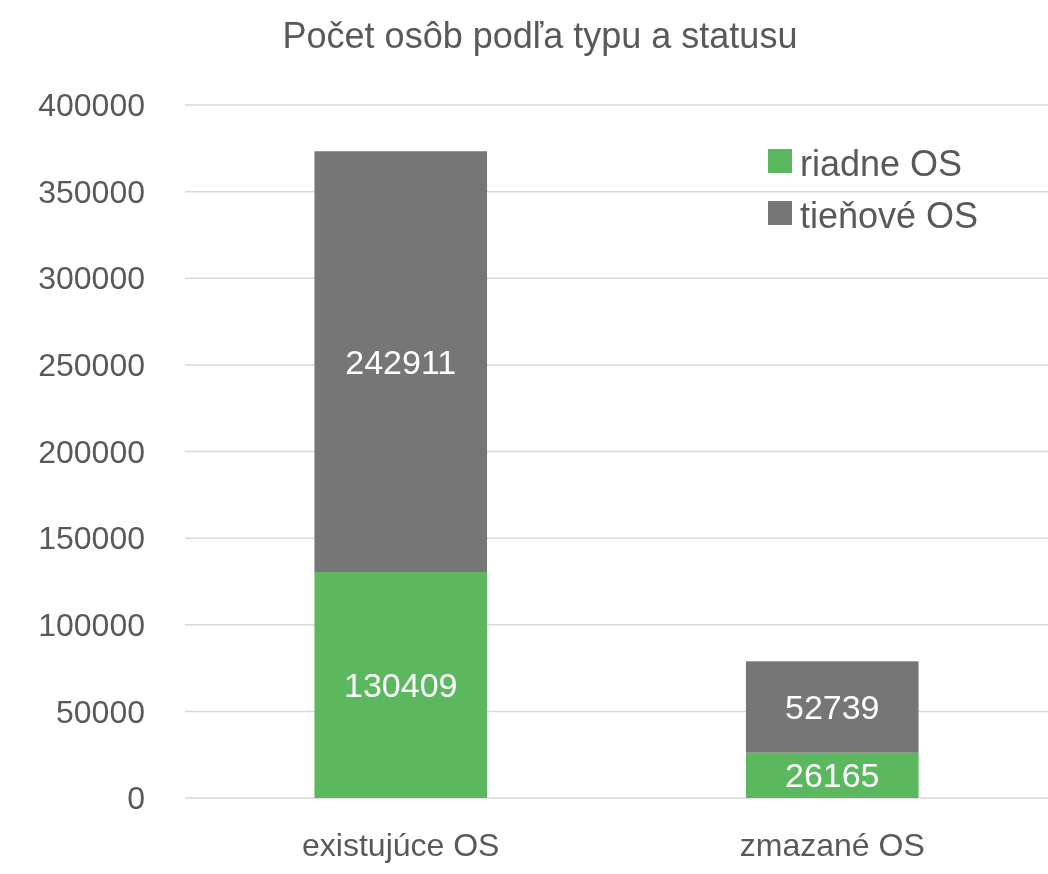 The height and width of the screenshot is (874, 1048). I want to click on x-tick-label: zmazané OS, so click(832, 845).